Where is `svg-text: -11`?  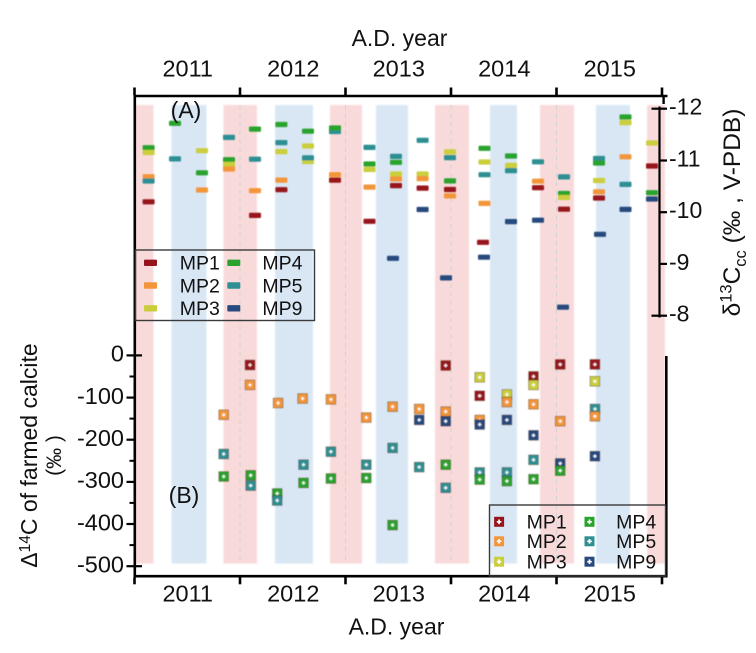 svg-text: -11 is located at coordinates (685, 159).